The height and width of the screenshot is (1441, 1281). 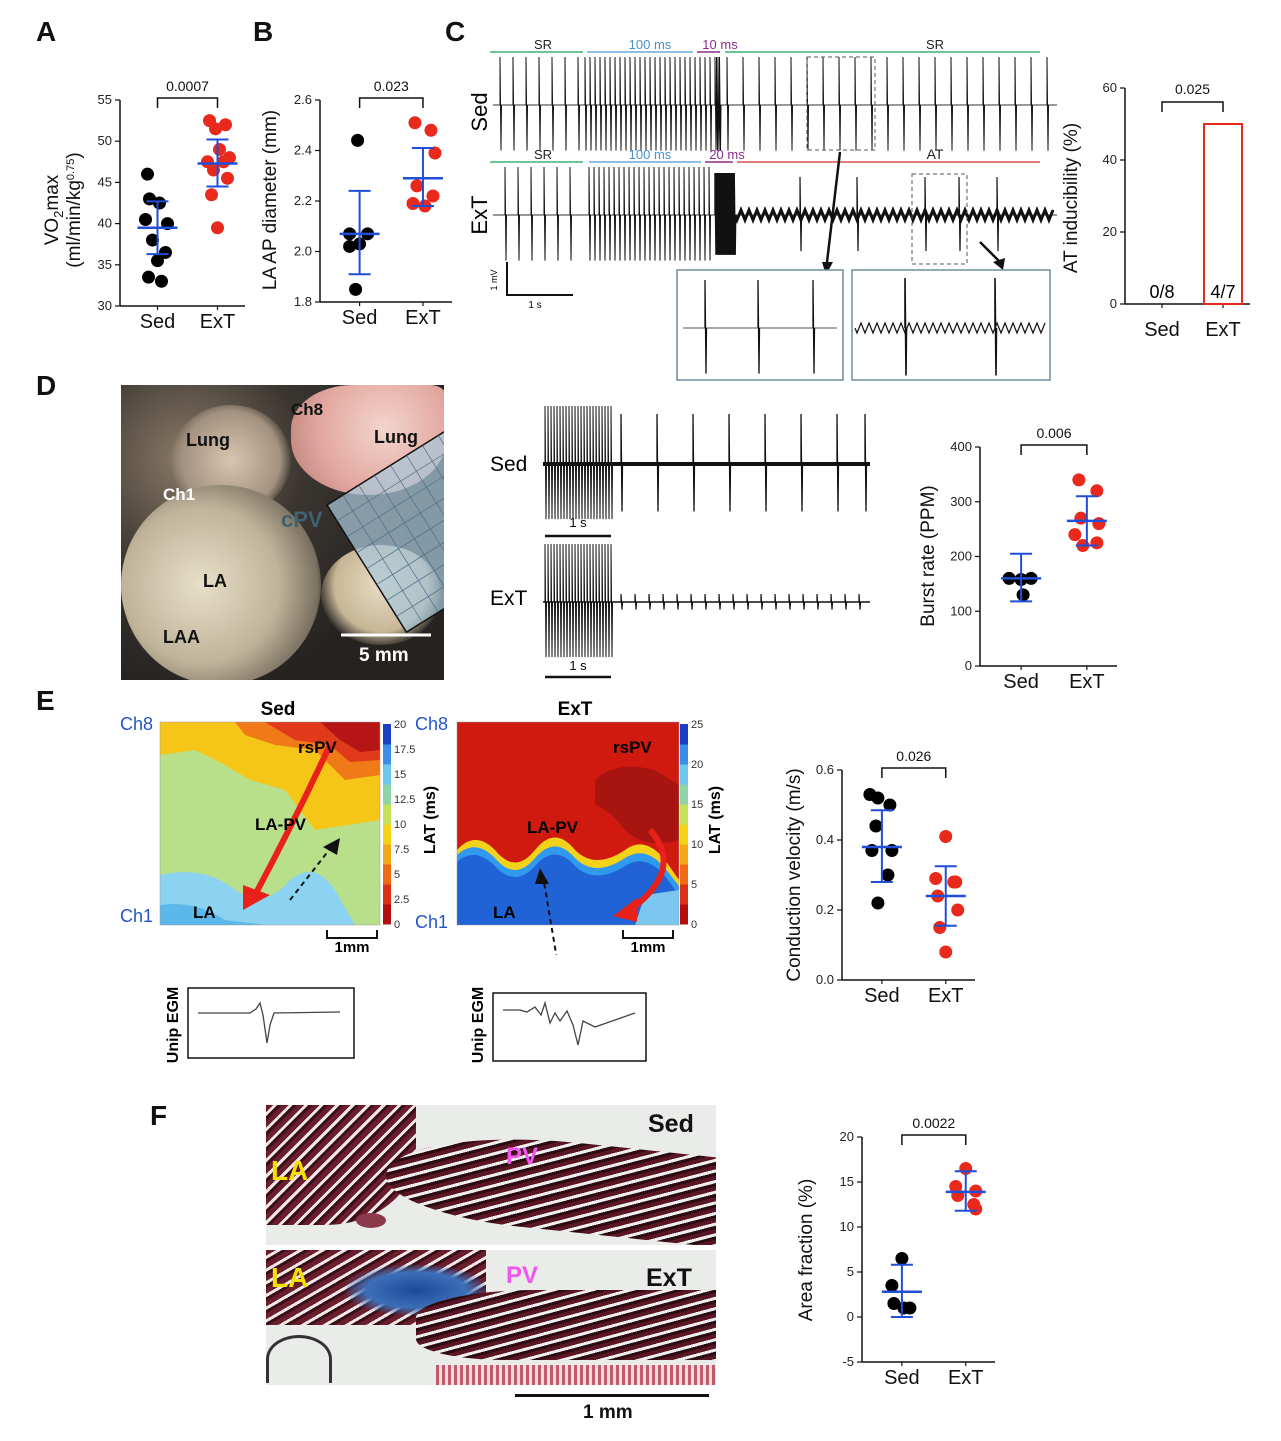 What do you see at coordinates (303, 200) in the screenshot?
I see `y-tick-label: 2.2` at bounding box center [303, 200].